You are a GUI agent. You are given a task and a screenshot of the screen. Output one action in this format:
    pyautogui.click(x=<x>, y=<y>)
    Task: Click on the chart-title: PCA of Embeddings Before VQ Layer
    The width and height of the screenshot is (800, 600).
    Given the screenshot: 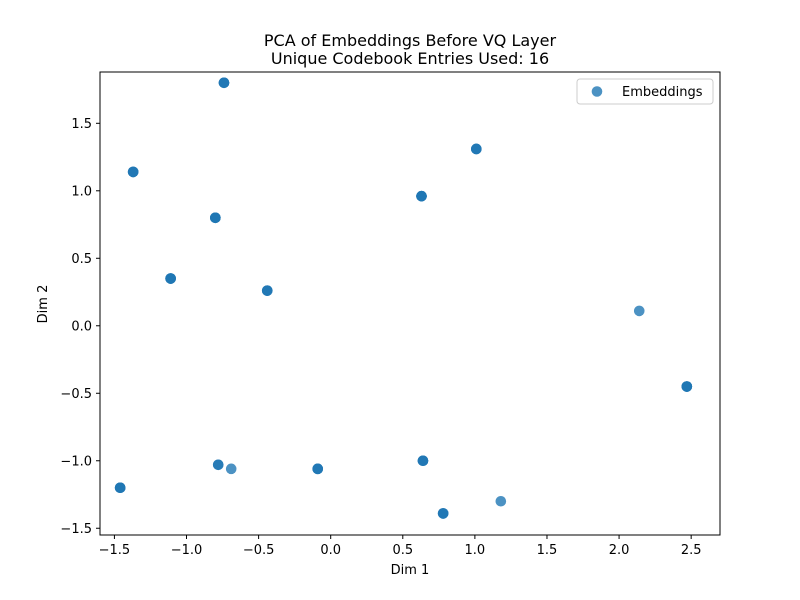 What is the action you would take?
    pyautogui.click(x=410, y=40)
    